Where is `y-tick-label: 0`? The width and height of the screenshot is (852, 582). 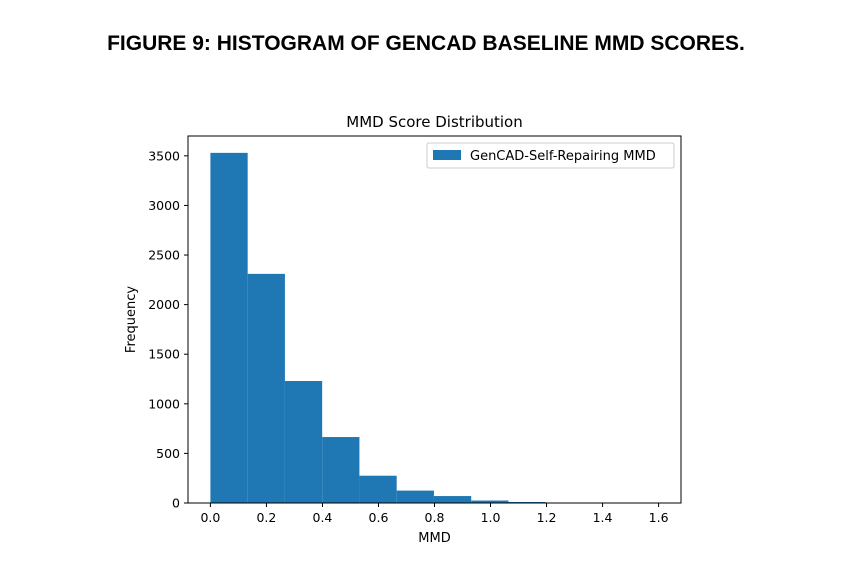 y-tick-label: 0 is located at coordinates (176, 503).